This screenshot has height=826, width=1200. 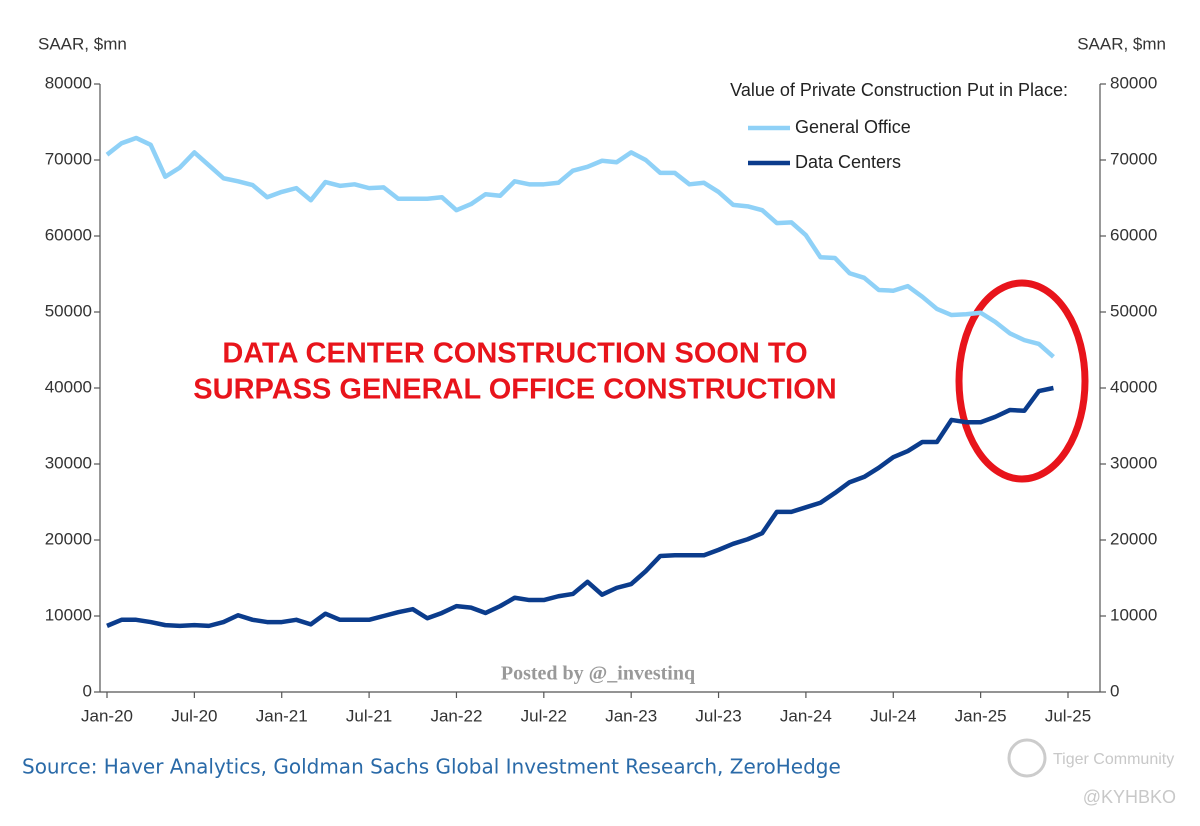 What do you see at coordinates (68, 462) in the screenshot?
I see `y-tick-label: 30000` at bounding box center [68, 462].